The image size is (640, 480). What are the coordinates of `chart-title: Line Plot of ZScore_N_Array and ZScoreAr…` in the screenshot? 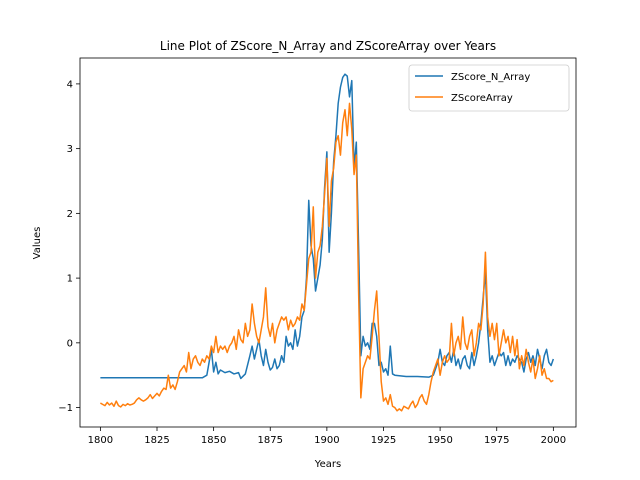 It's located at (328, 46).